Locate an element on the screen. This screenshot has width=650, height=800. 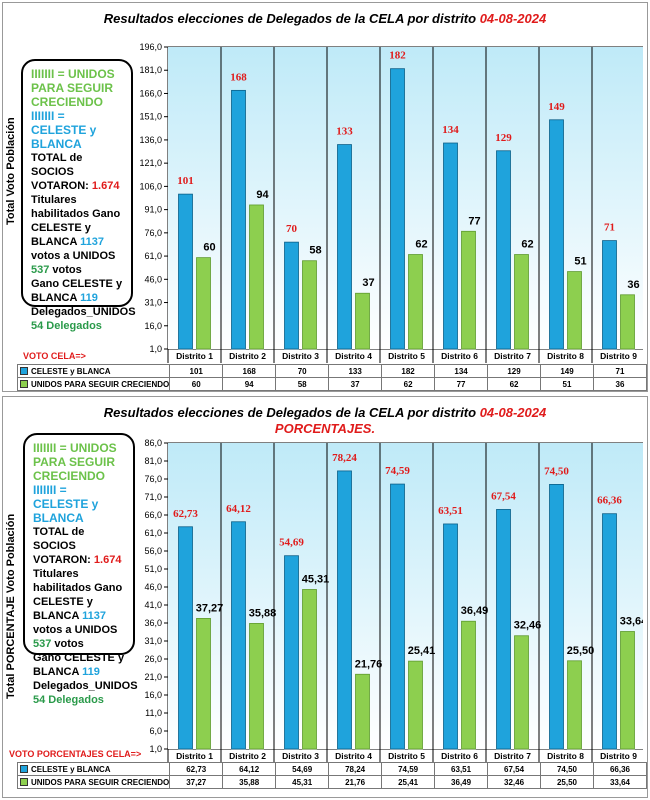
data-label-unidos: 33,64 is located at coordinates (631, 621).